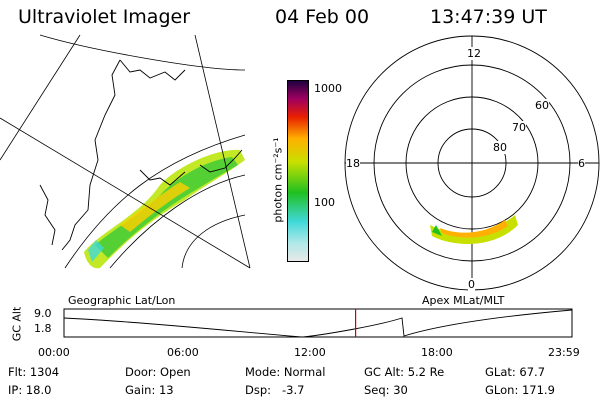 The image size is (600, 400). What do you see at coordinates (542, 105) in the screenshot?
I see `mlat-label-60: 60` at bounding box center [542, 105].